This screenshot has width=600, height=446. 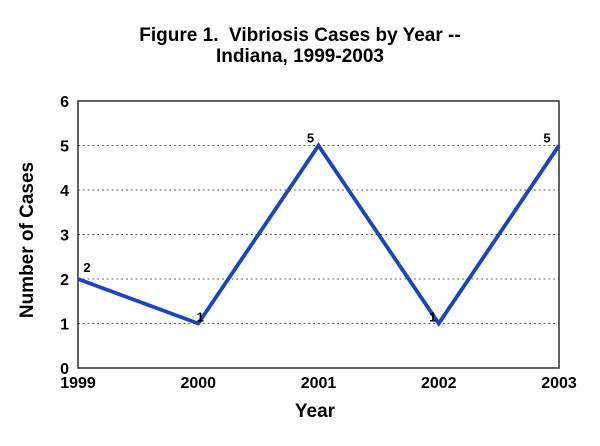 What do you see at coordinates (64, 325) in the screenshot?
I see `y-tick-label: 1` at bounding box center [64, 325].